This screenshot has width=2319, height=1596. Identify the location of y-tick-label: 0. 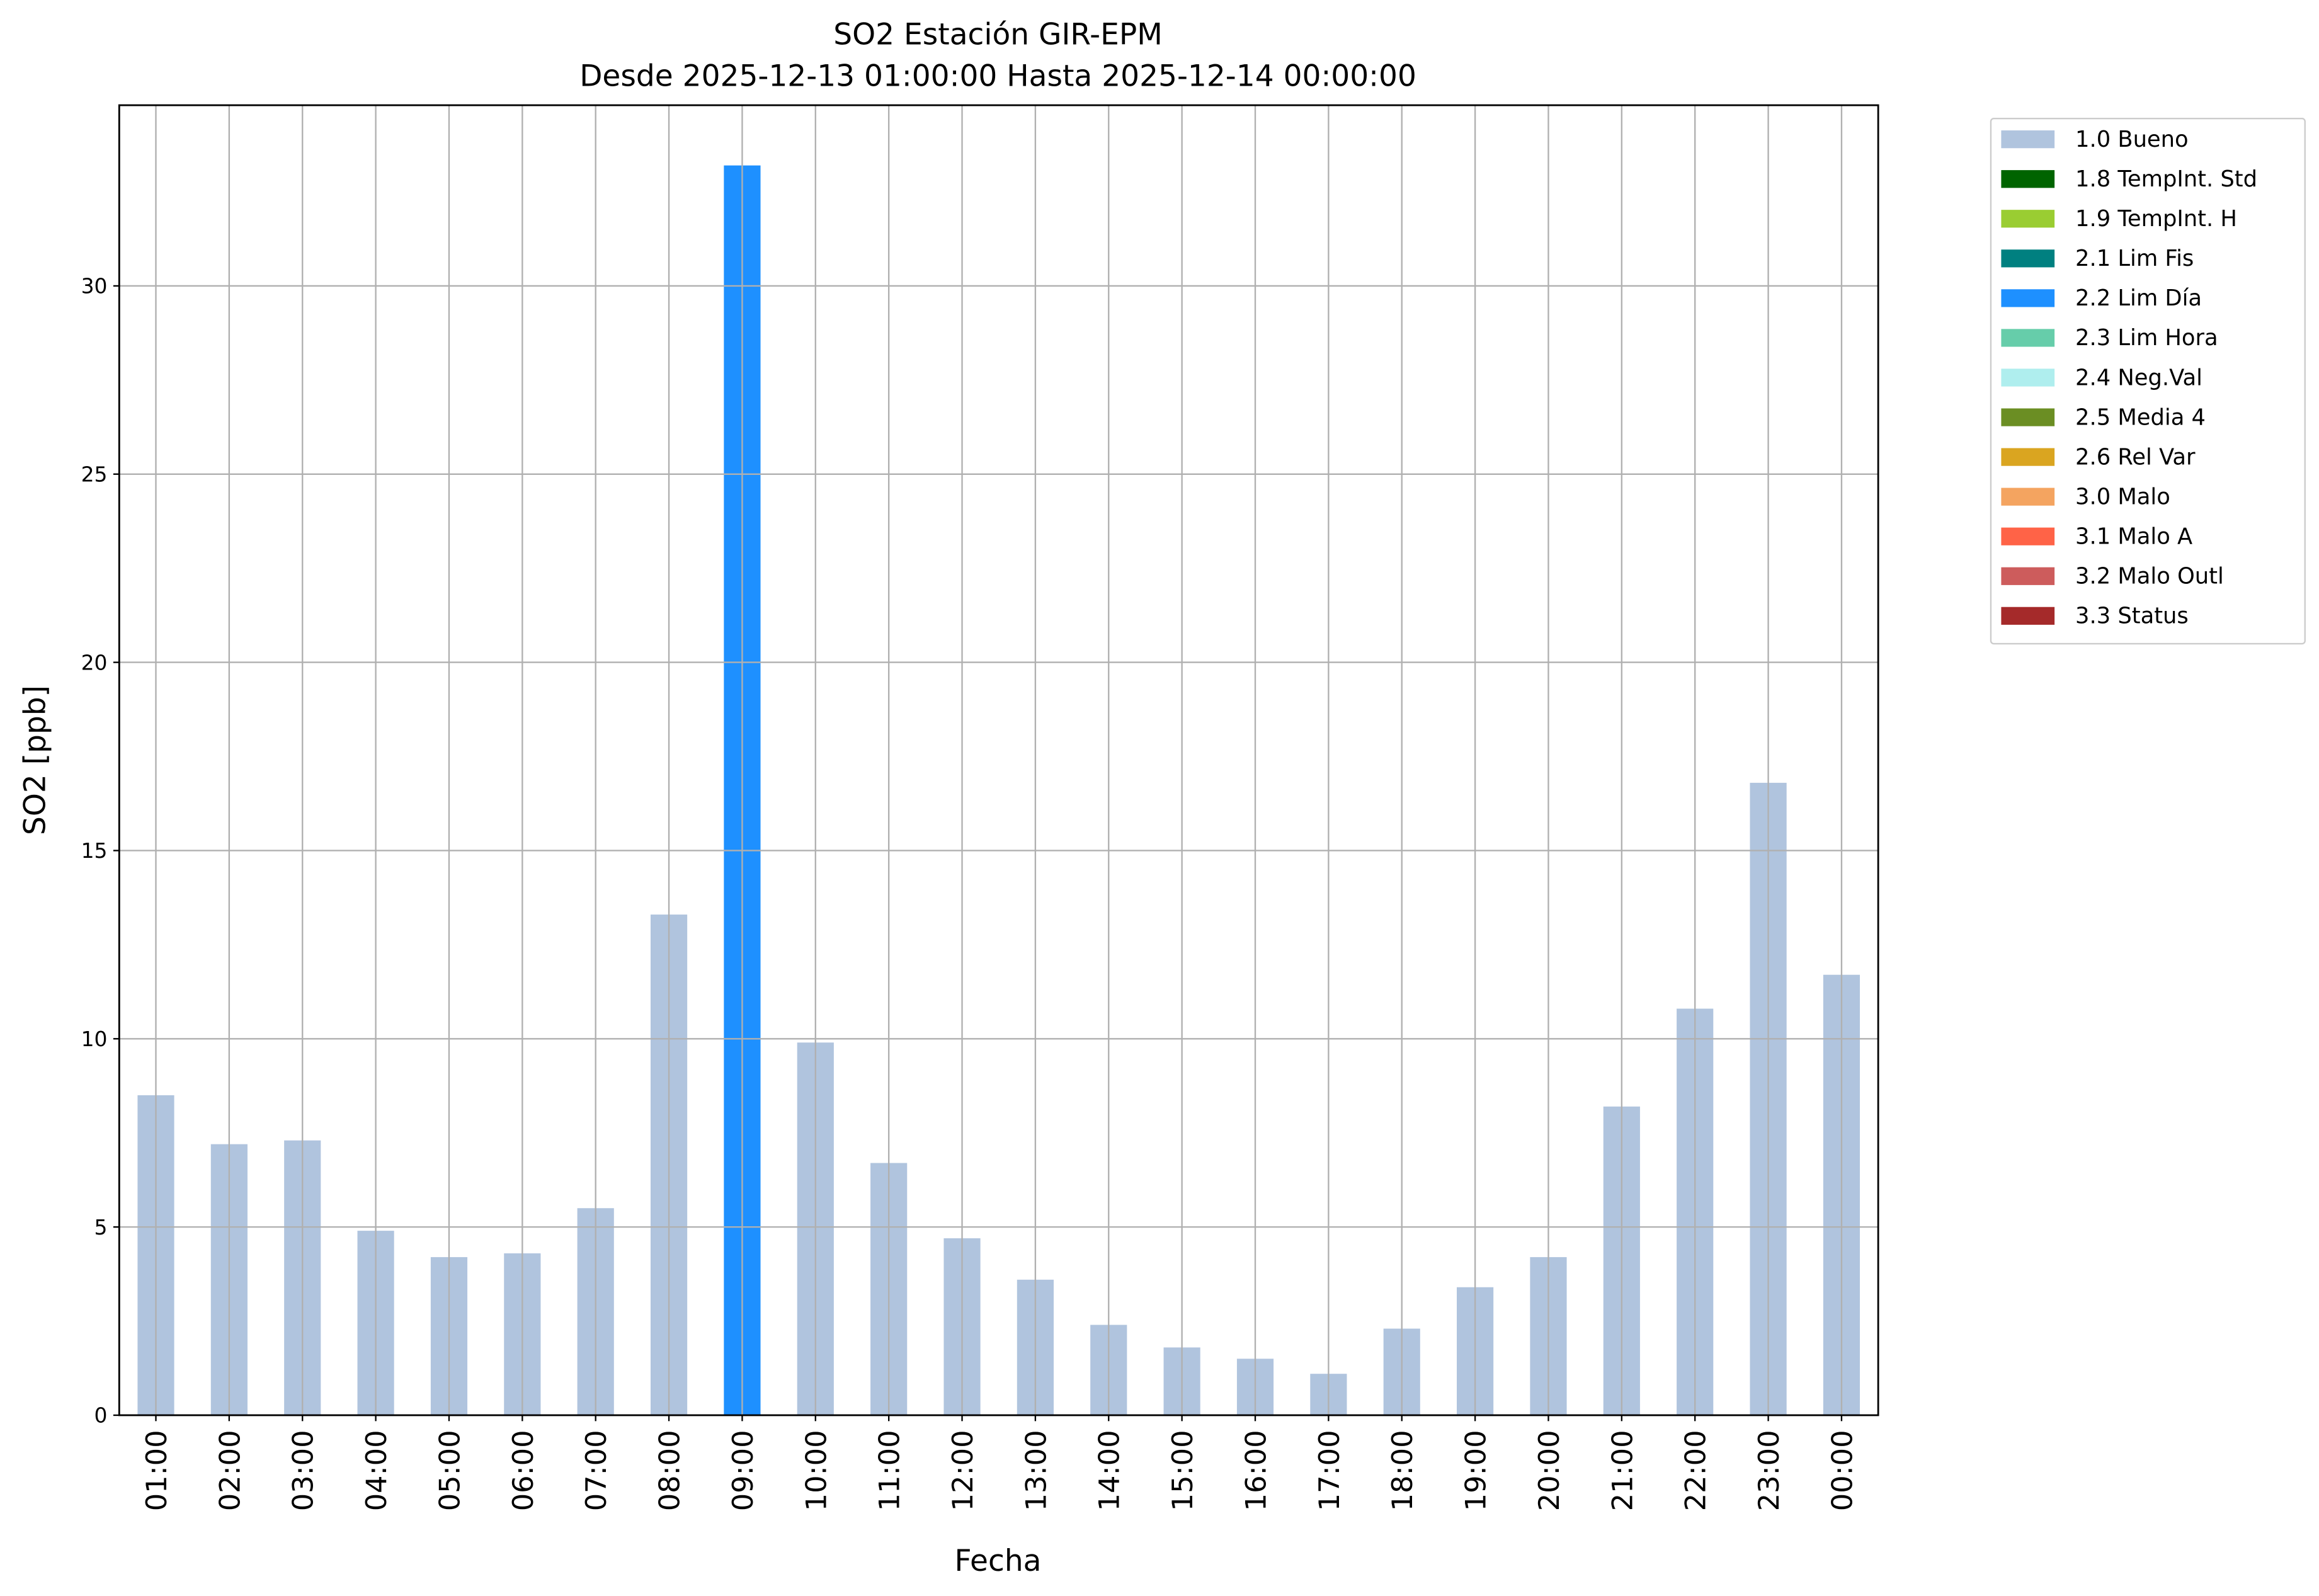
(101, 1415).